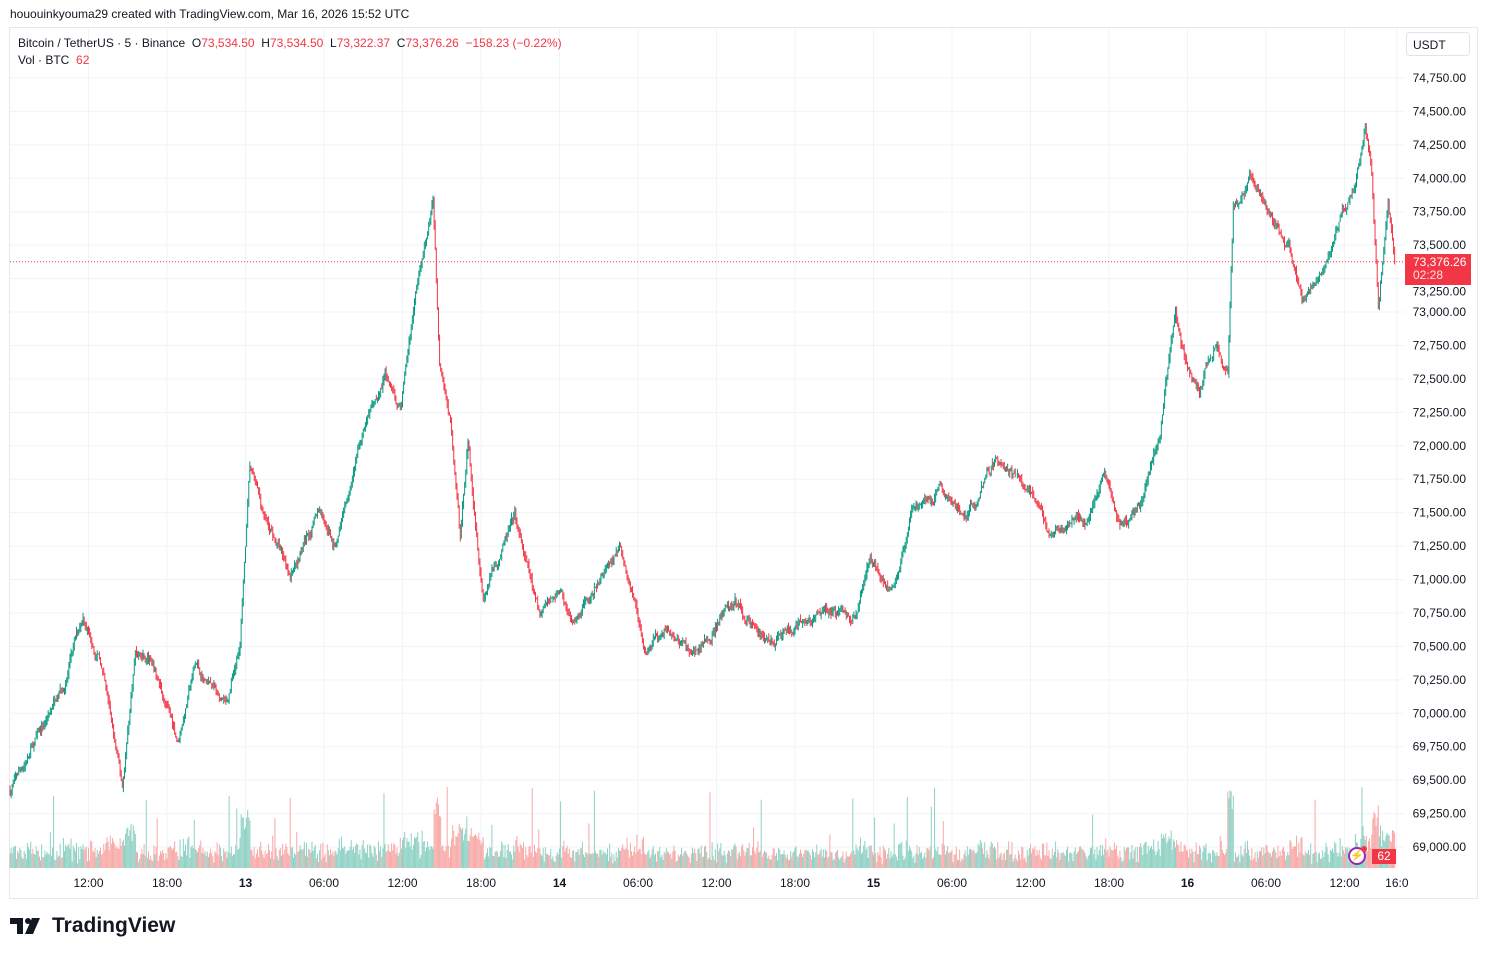 Image resolution: width=1486 pixels, height=957 pixels. I want to click on tradingview-logo: TradingView, so click(92, 926).